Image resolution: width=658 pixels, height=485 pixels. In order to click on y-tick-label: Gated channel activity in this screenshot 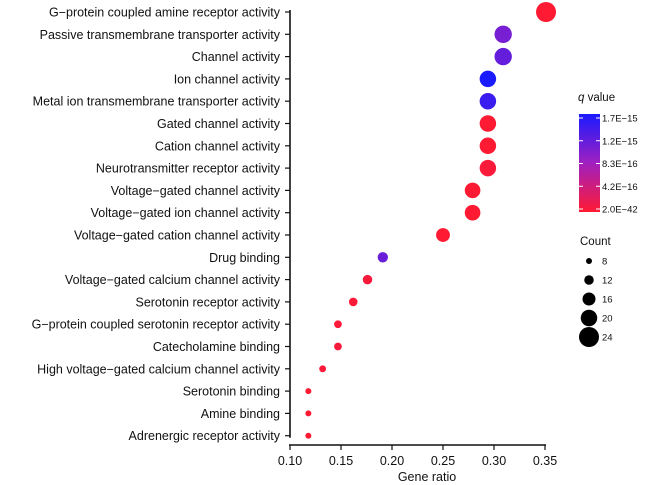, I will do `click(219, 124)`.